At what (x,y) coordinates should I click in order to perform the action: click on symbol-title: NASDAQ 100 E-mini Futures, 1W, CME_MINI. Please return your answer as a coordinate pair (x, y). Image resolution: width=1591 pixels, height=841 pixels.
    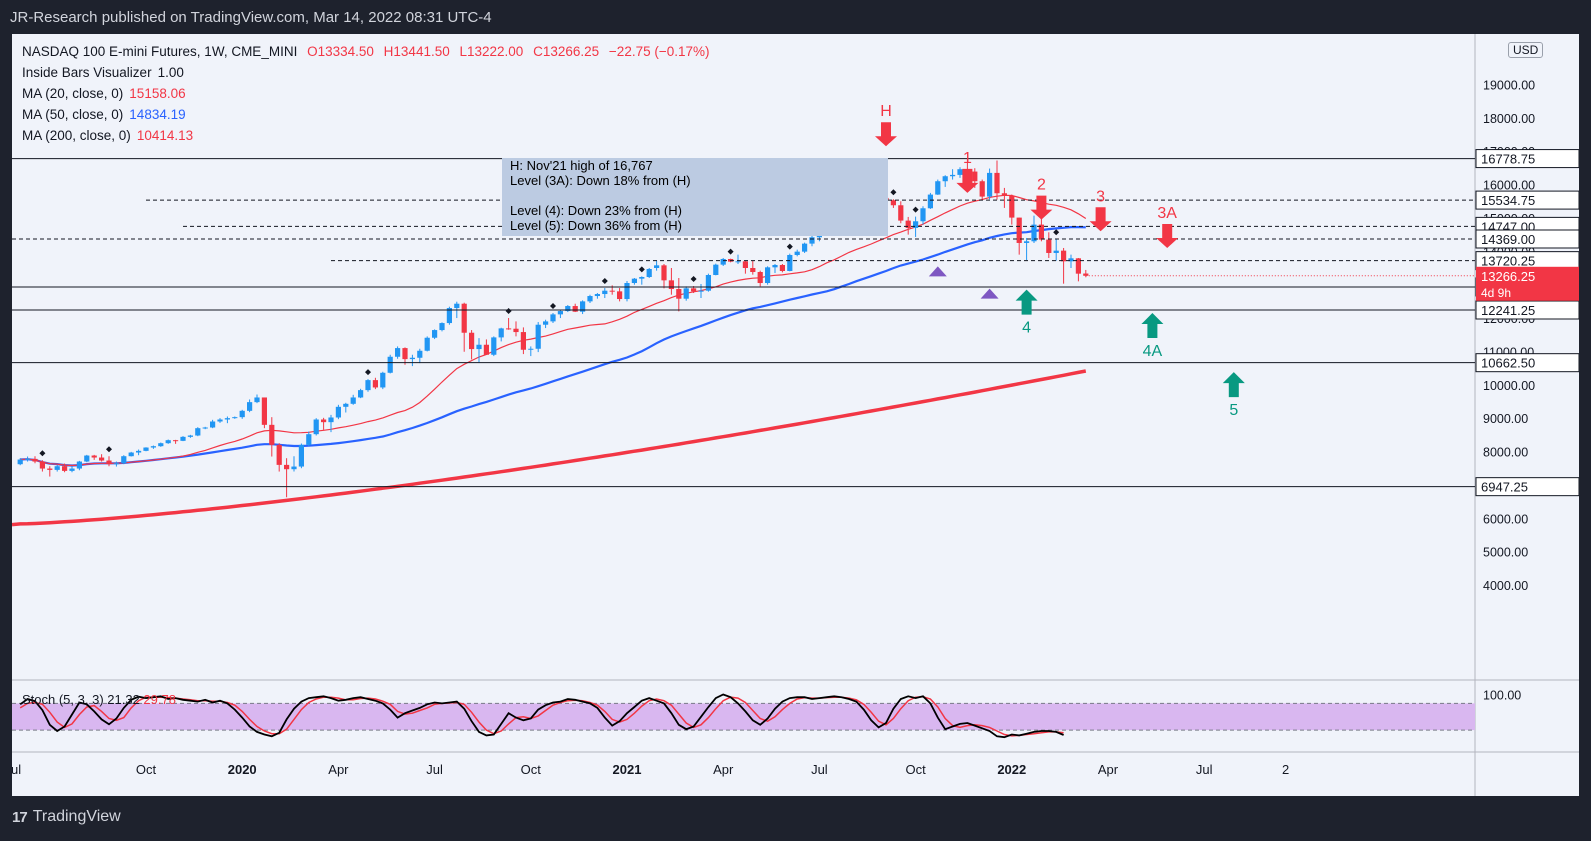
    Looking at the image, I should click on (160, 51).